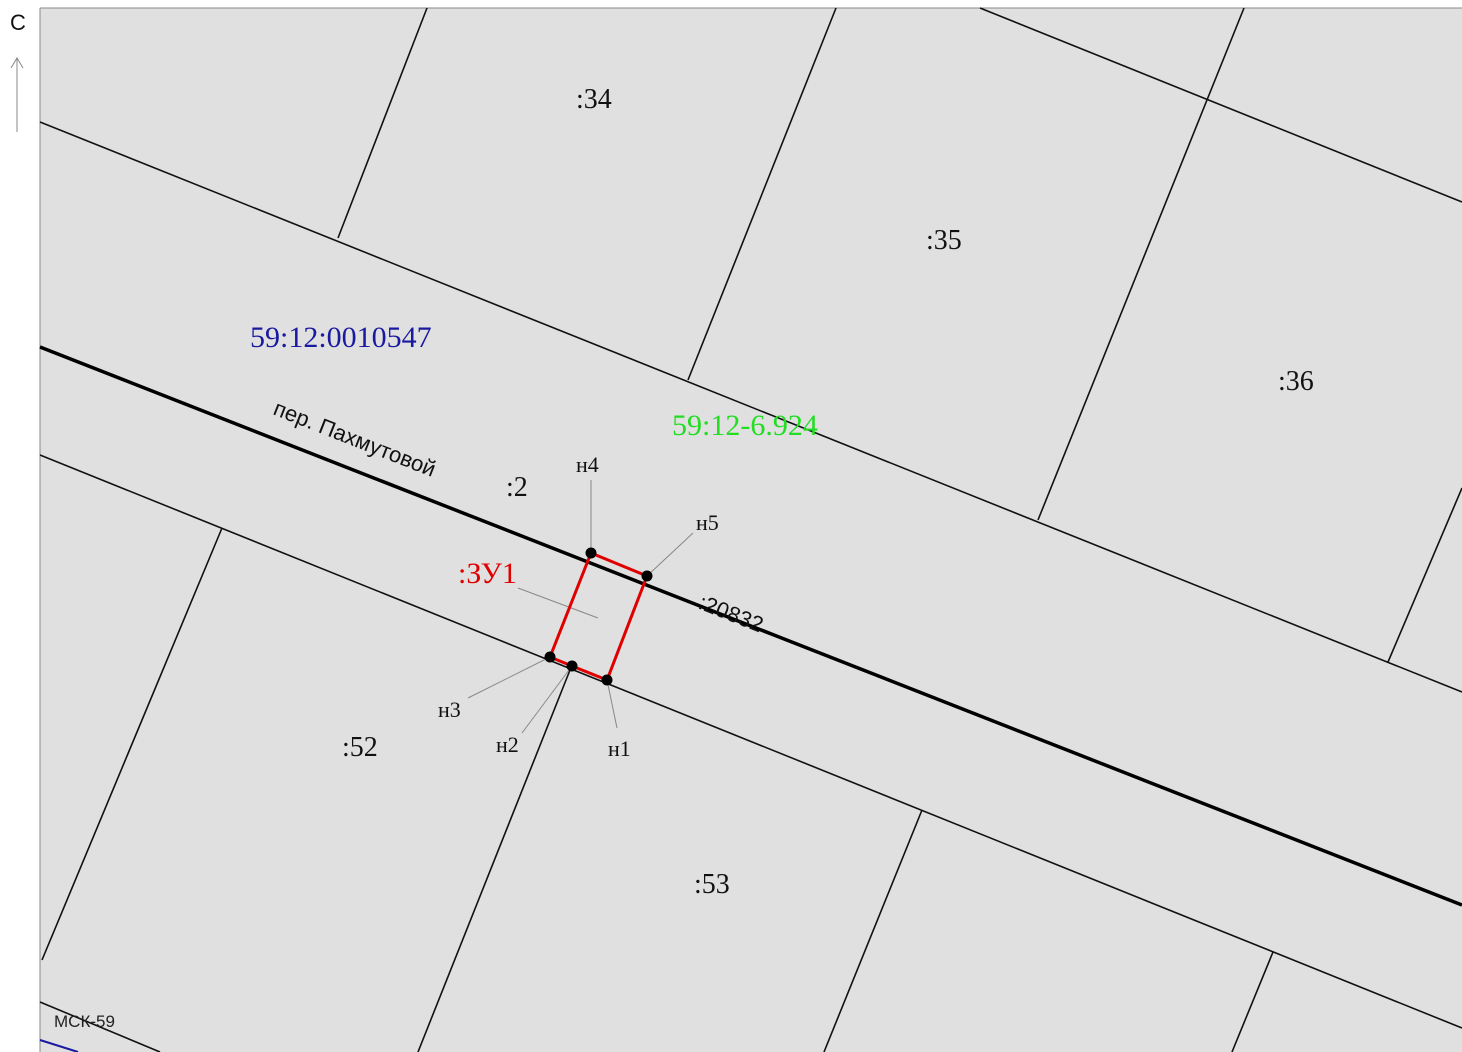  What do you see at coordinates (507, 744) in the screenshot?
I see `point-label-n2: н2` at bounding box center [507, 744].